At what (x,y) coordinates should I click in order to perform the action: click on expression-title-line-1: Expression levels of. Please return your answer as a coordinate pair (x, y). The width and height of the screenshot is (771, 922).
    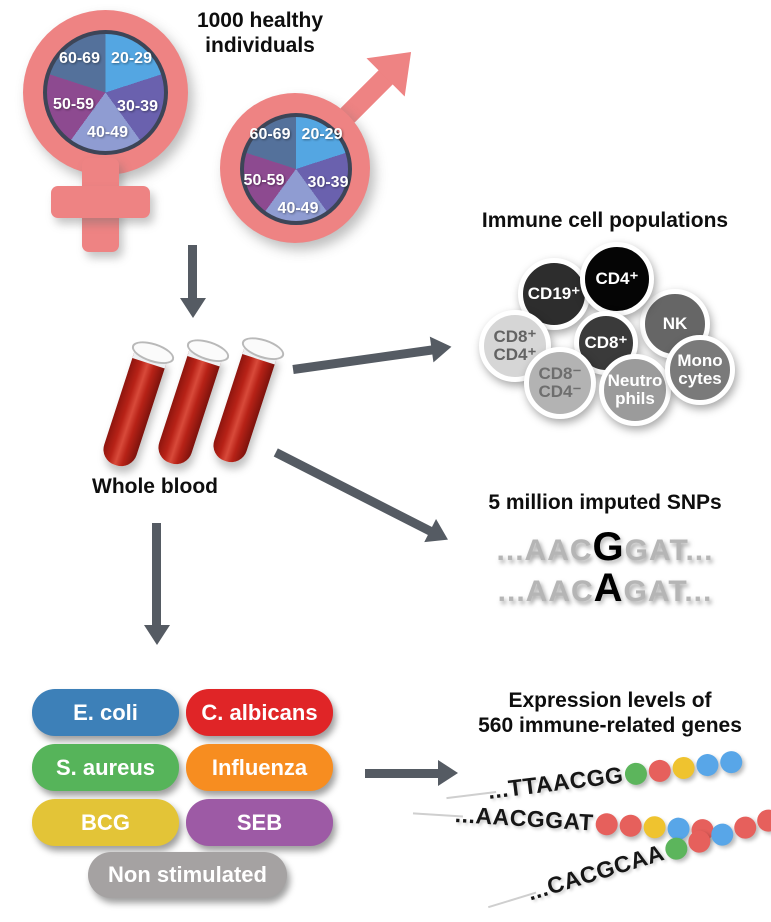
    Looking at the image, I should click on (610, 700).